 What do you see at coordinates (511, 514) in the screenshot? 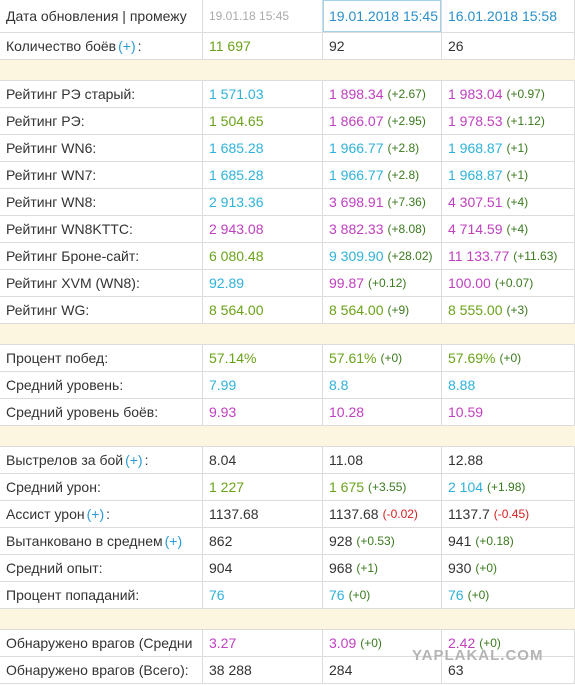
I see `delta: (-0.45)` at bounding box center [511, 514].